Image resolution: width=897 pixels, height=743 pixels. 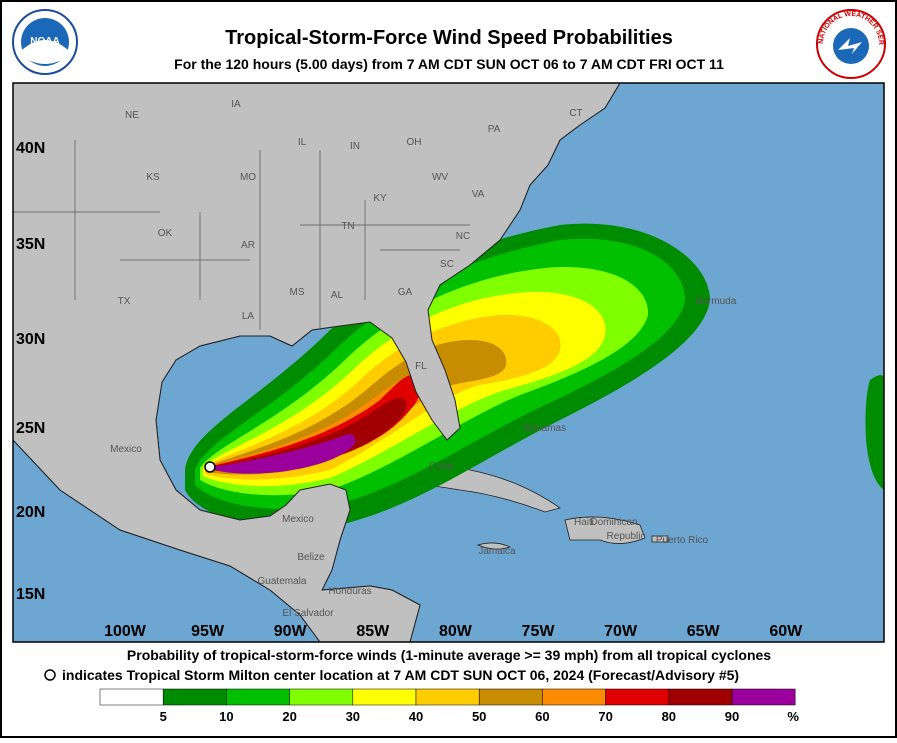 I want to click on legend-tick: 80, so click(x=669, y=716).